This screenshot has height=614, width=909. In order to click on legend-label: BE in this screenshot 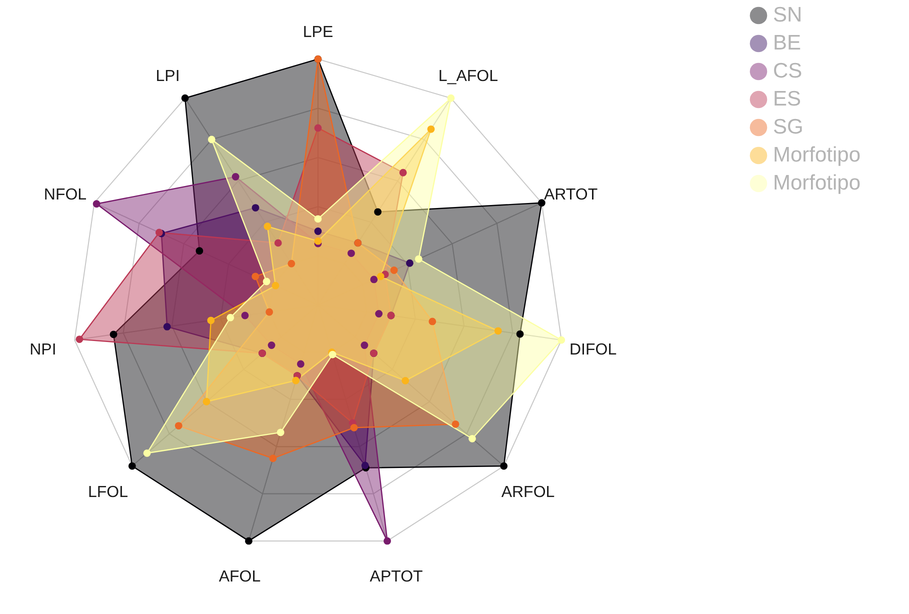, I will do `click(787, 43)`.